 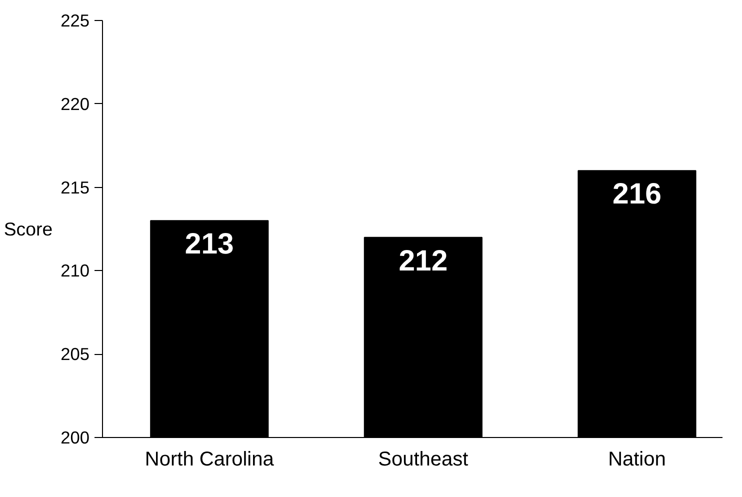 I want to click on y-tick-label: 220, so click(x=75, y=104).